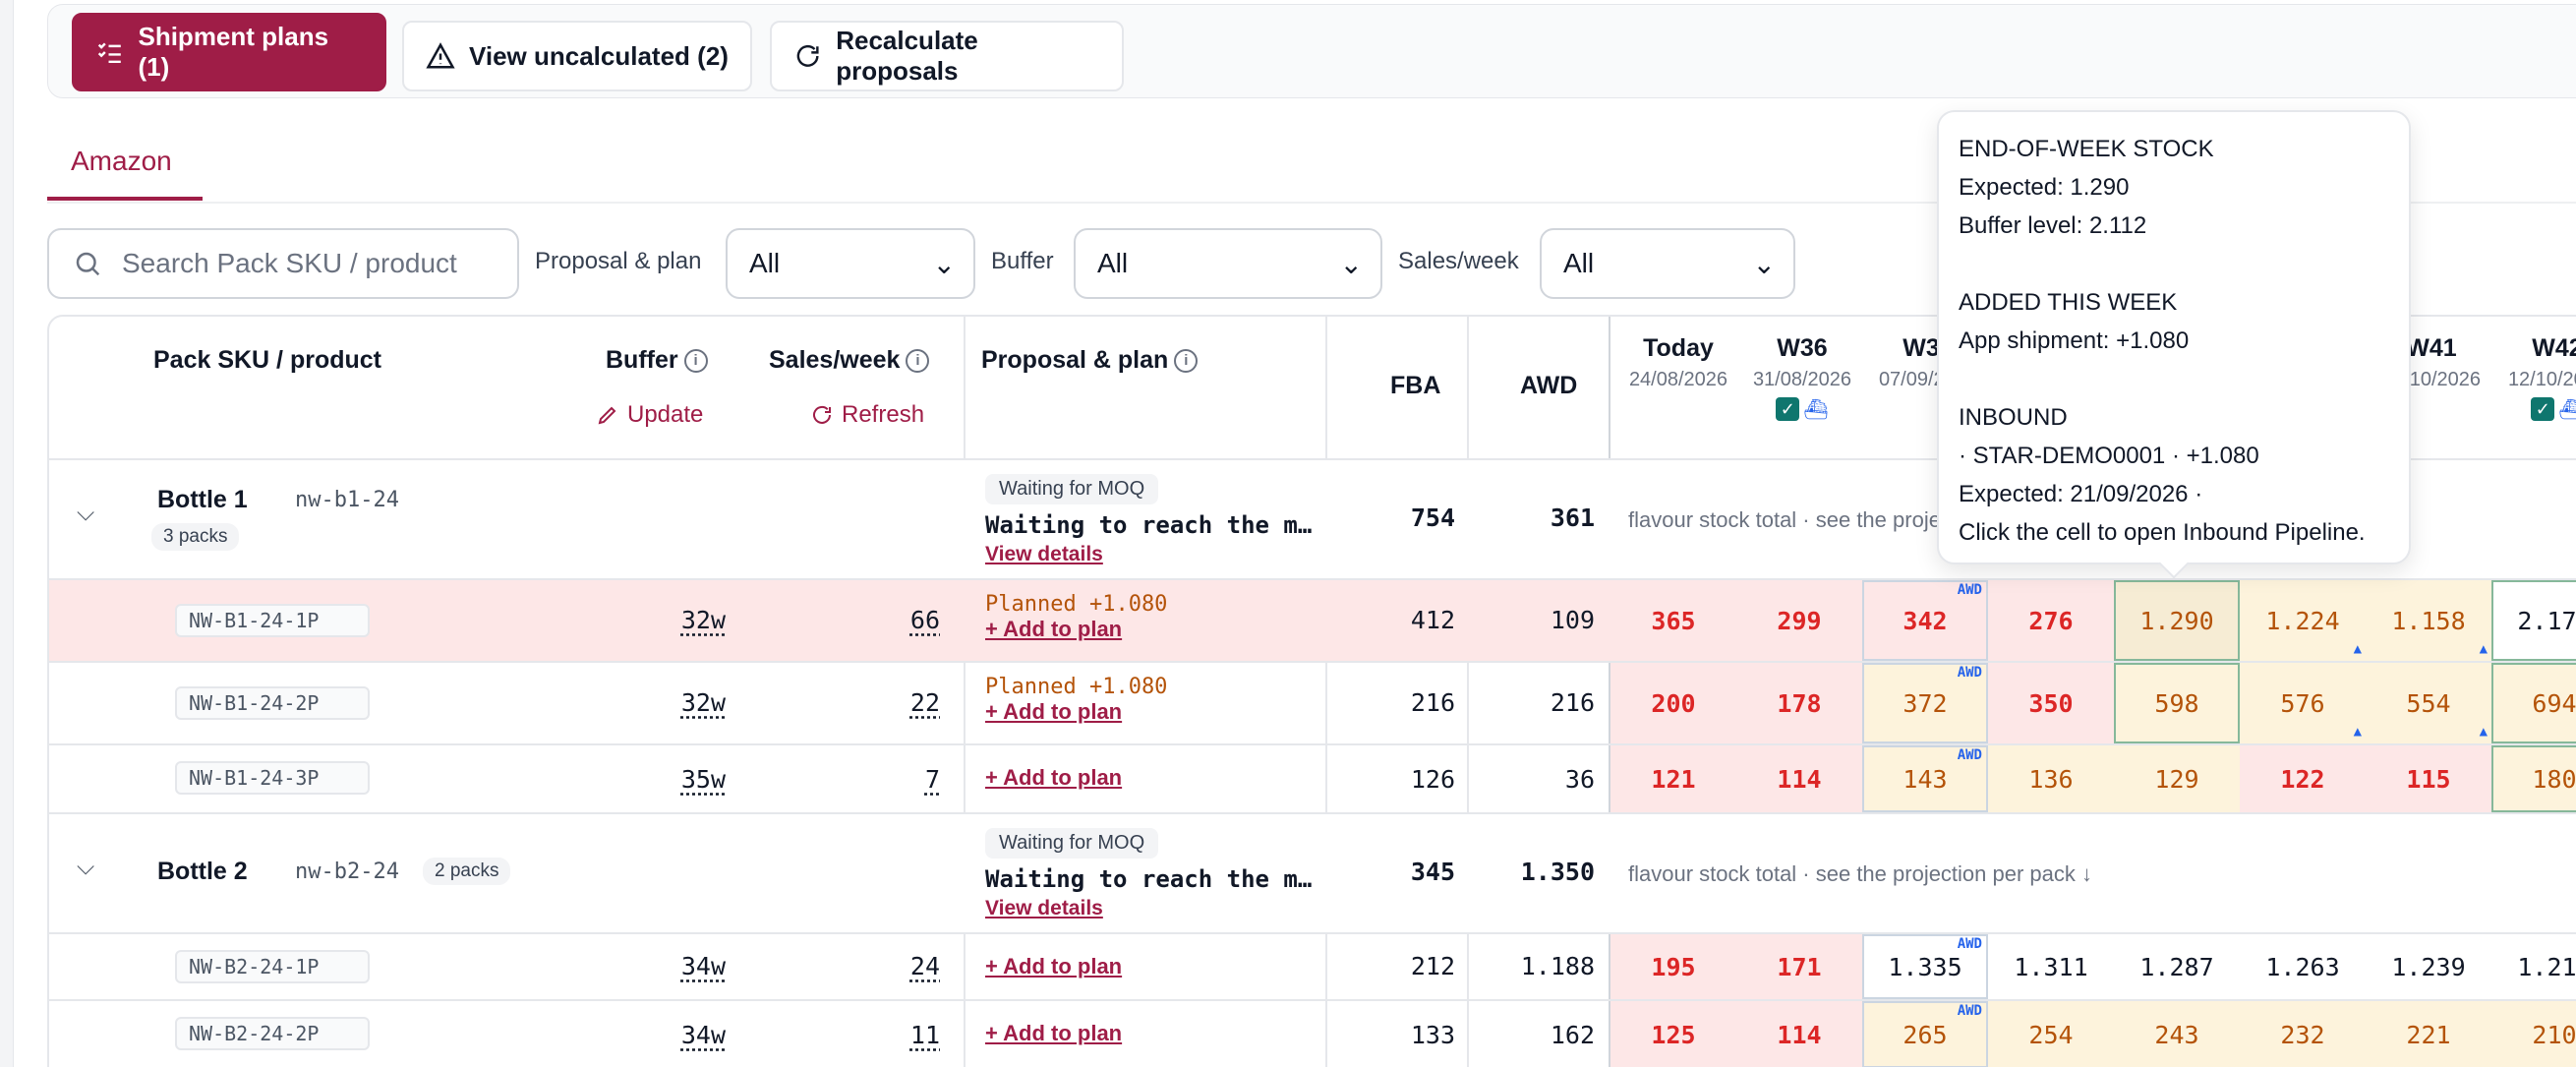  Describe the element at coordinates (1072, 843) in the screenshot. I see `status-badge: Waiting for MOQ` at that location.